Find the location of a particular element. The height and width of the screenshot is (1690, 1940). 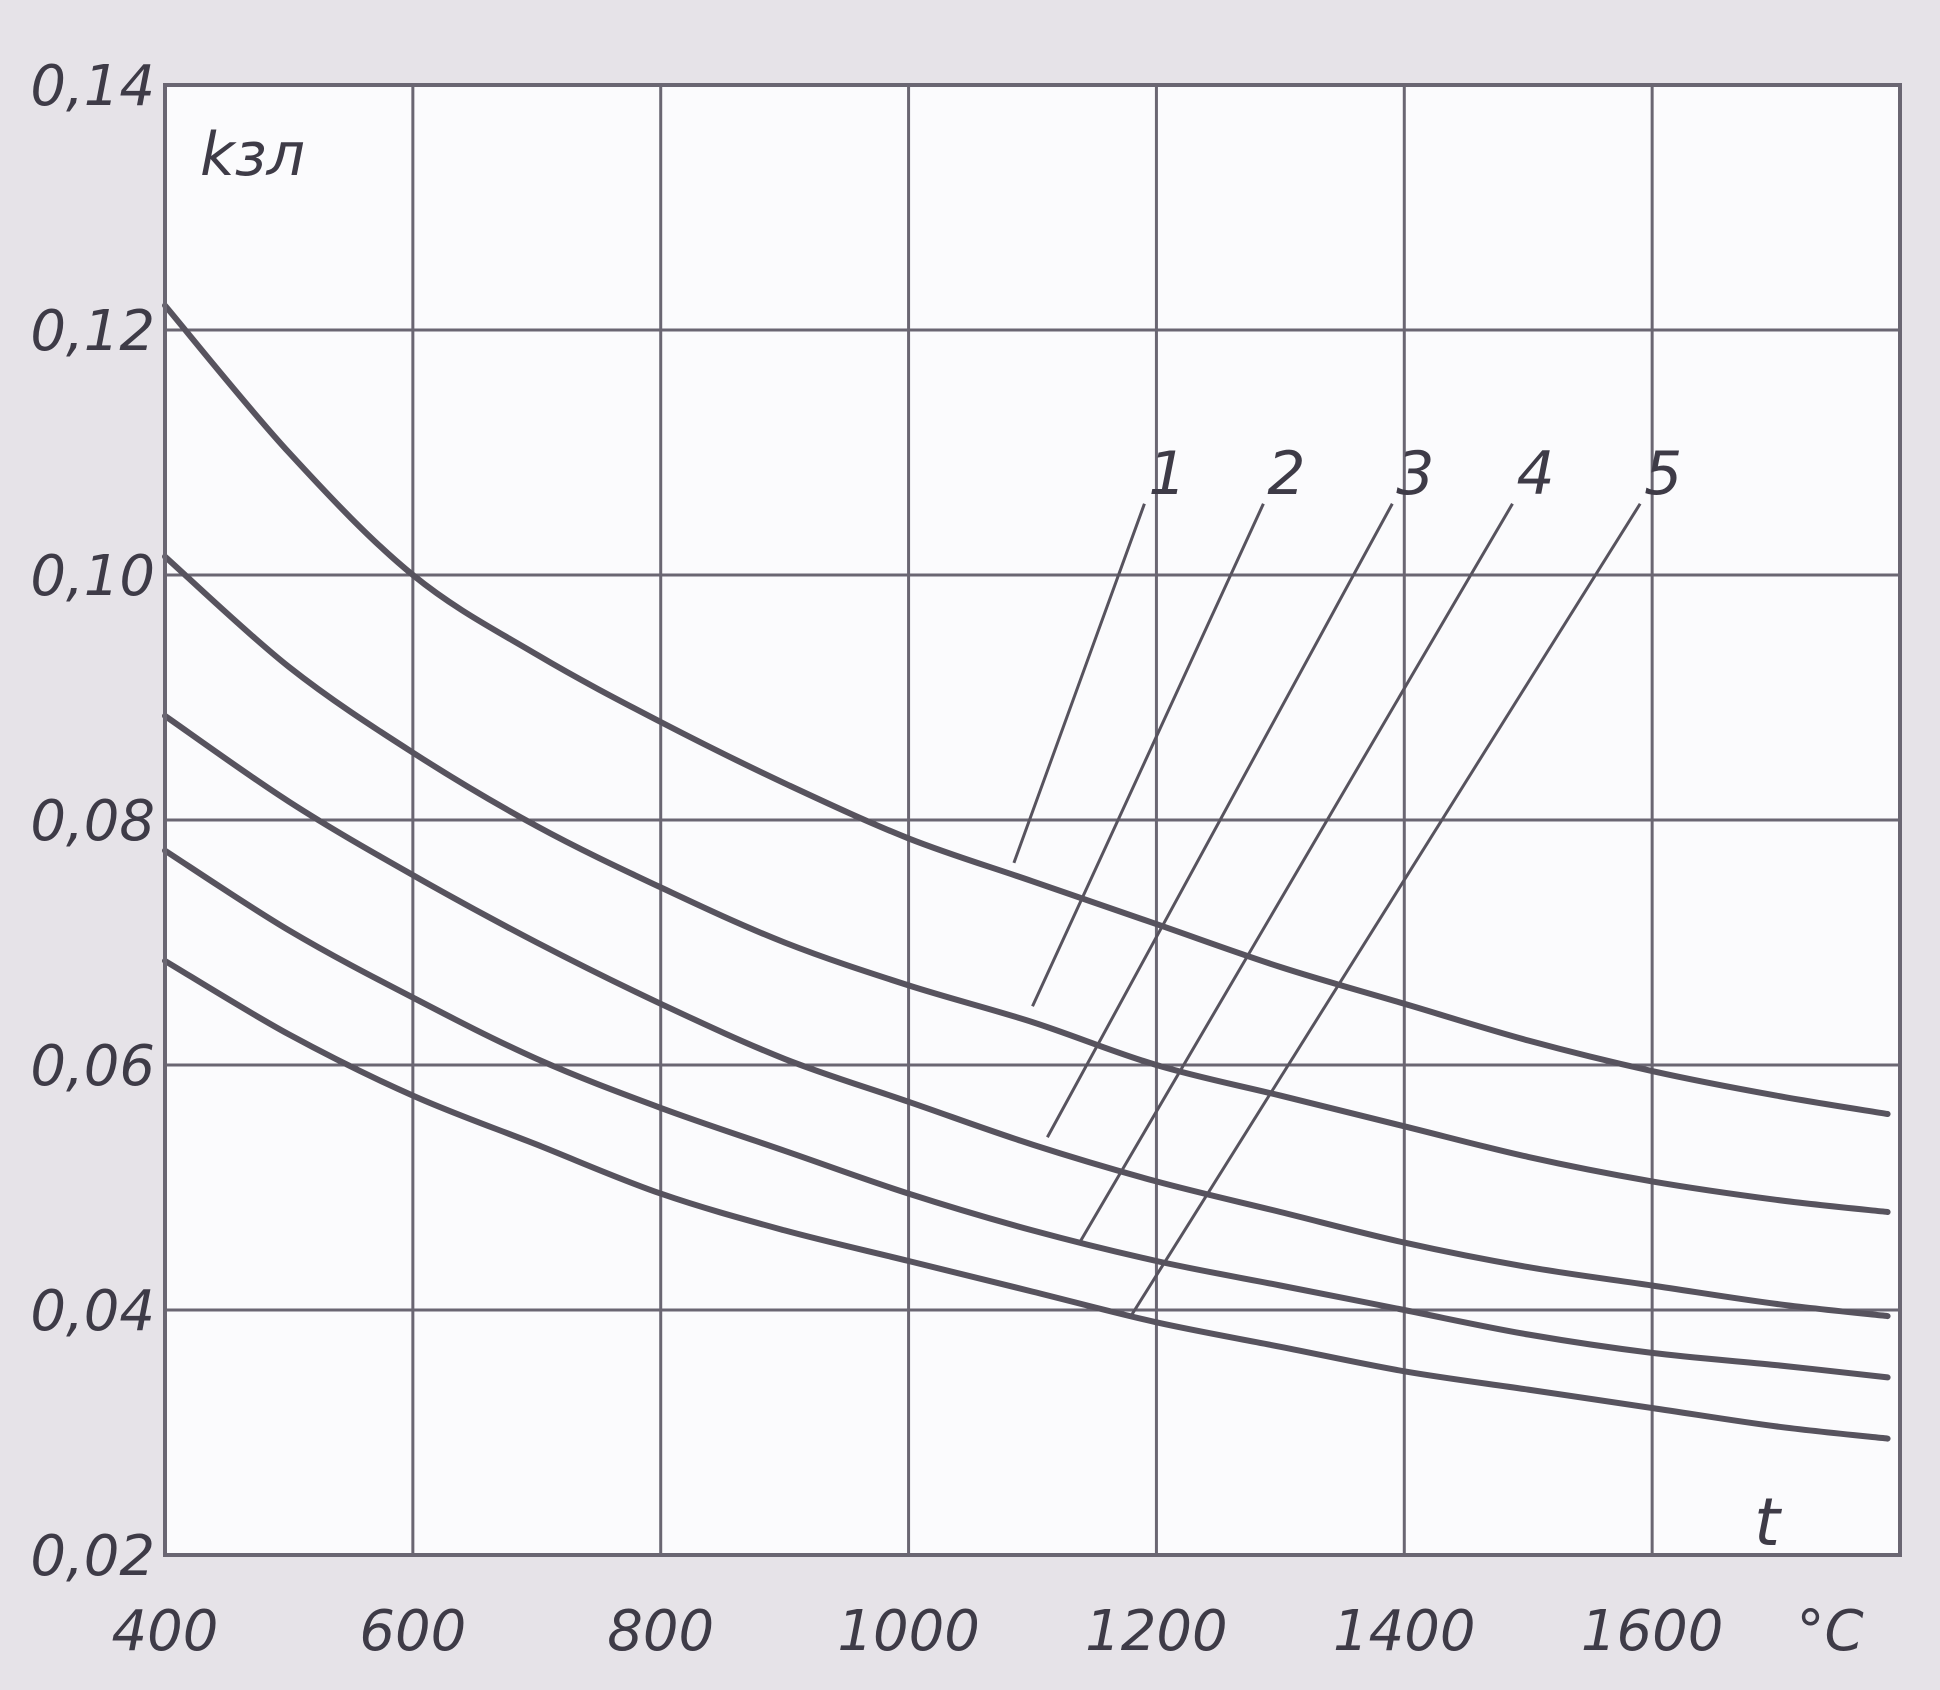

curve-label-4: 4 is located at coordinates (1535, 474).